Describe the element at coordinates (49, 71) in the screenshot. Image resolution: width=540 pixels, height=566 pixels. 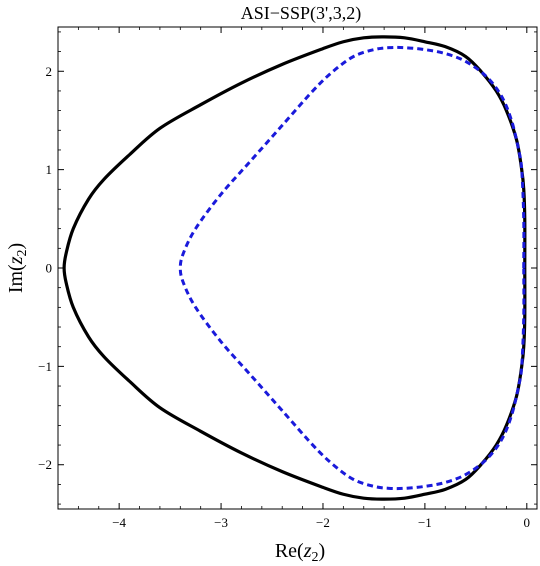
I see `y-tick-label: 2` at that location.